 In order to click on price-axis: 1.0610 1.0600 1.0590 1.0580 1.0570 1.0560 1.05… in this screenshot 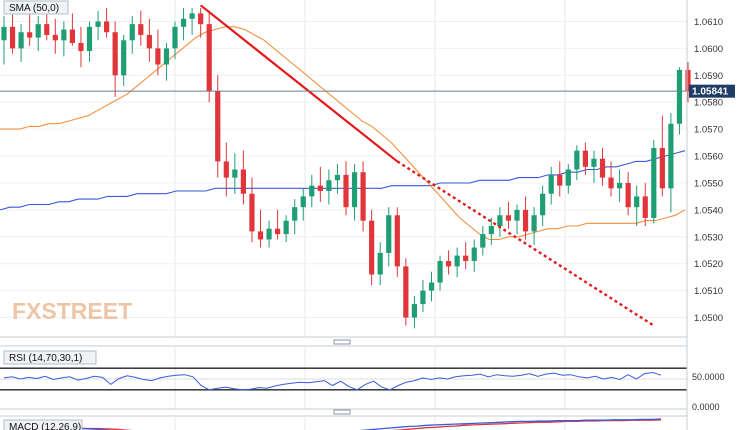, I will do `click(708, 170)`.